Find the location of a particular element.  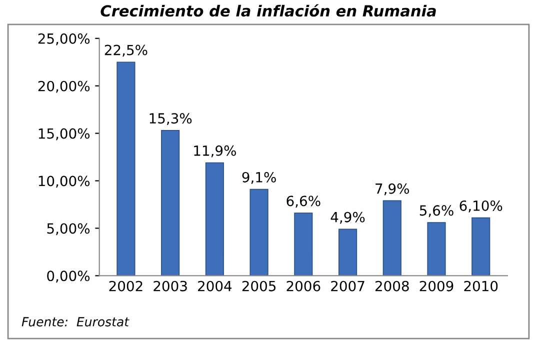

x-tick-label: 2006 is located at coordinates (303, 286).